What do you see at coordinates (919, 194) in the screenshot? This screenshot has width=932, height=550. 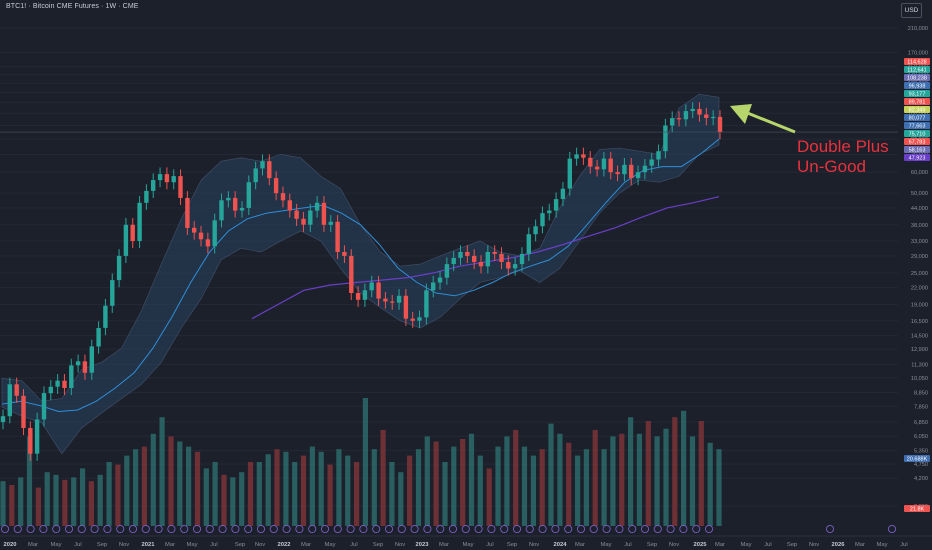 I see `y-tick-label: 50,000` at bounding box center [919, 194].